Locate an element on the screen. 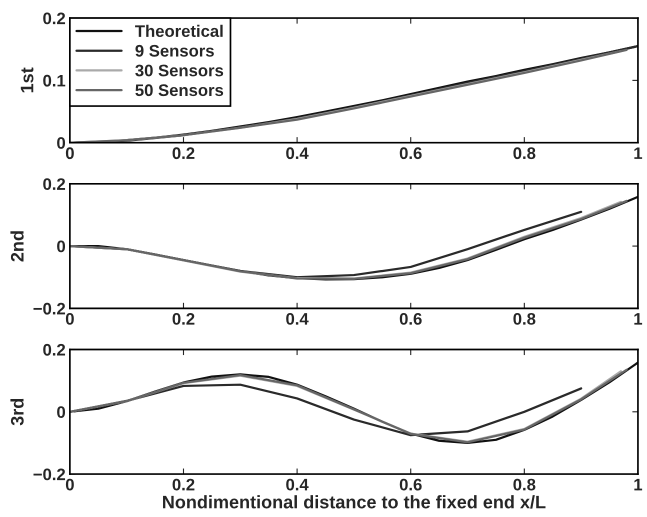  y-axis-title: 1st is located at coordinates (27, 80).